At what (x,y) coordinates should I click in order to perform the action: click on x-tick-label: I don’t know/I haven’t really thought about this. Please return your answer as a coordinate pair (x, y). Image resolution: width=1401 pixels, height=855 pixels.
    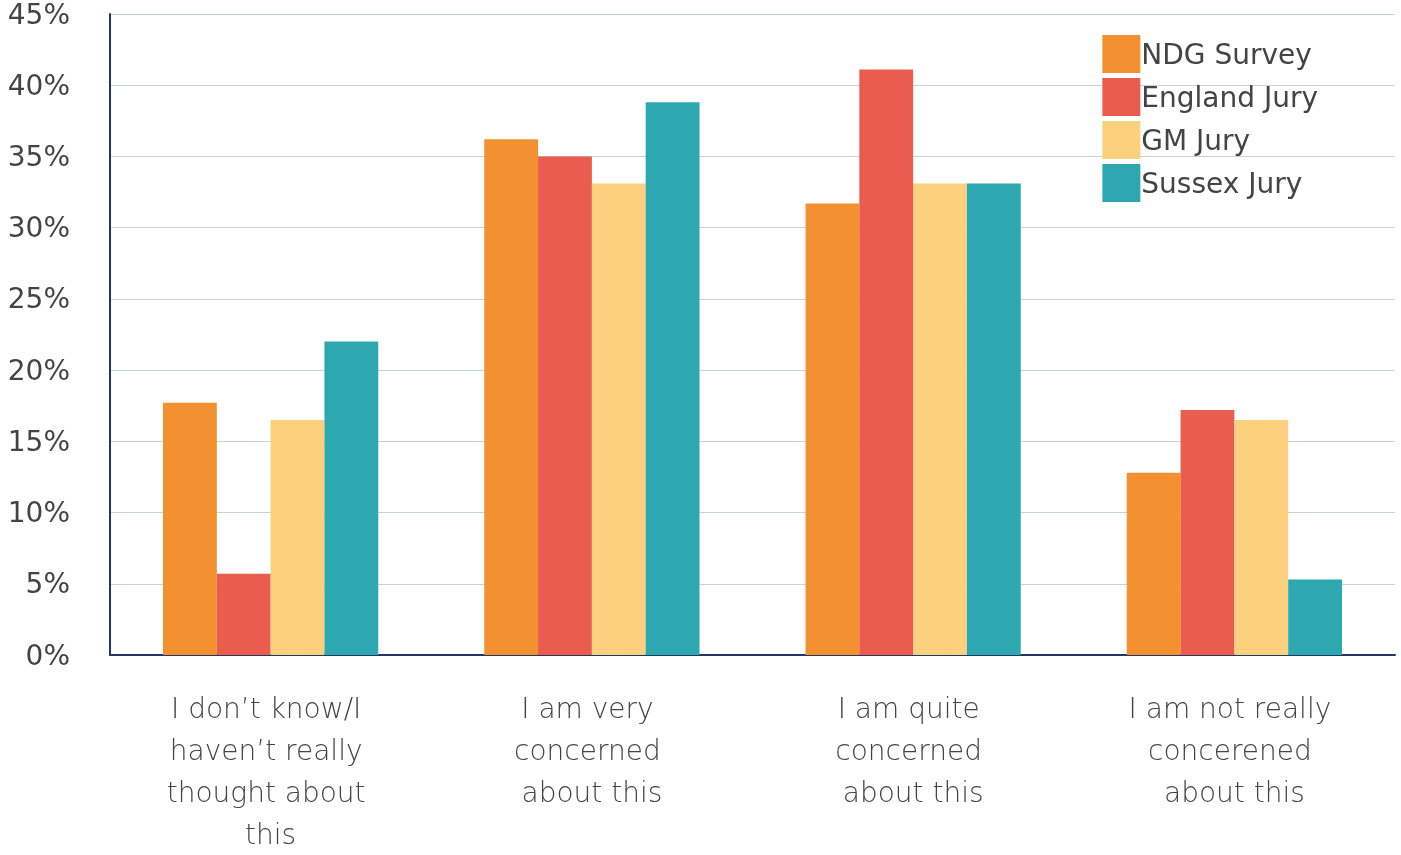
    Looking at the image, I should click on (270, 771).